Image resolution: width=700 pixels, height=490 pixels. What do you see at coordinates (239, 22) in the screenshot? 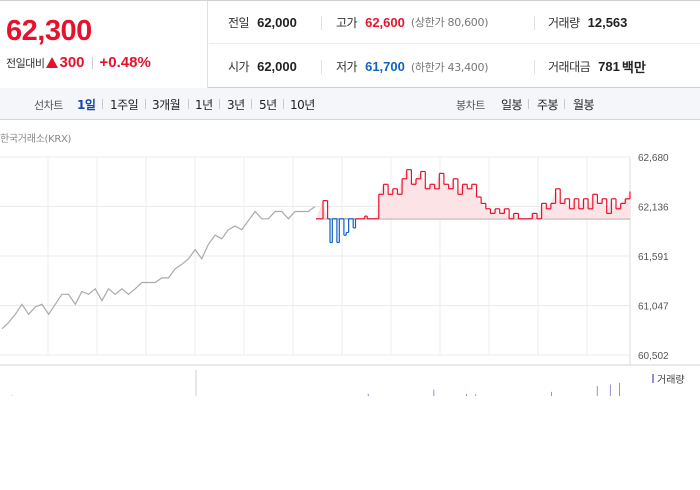
I see `prev-close-label: 전일` at bounding box center [239, 22].